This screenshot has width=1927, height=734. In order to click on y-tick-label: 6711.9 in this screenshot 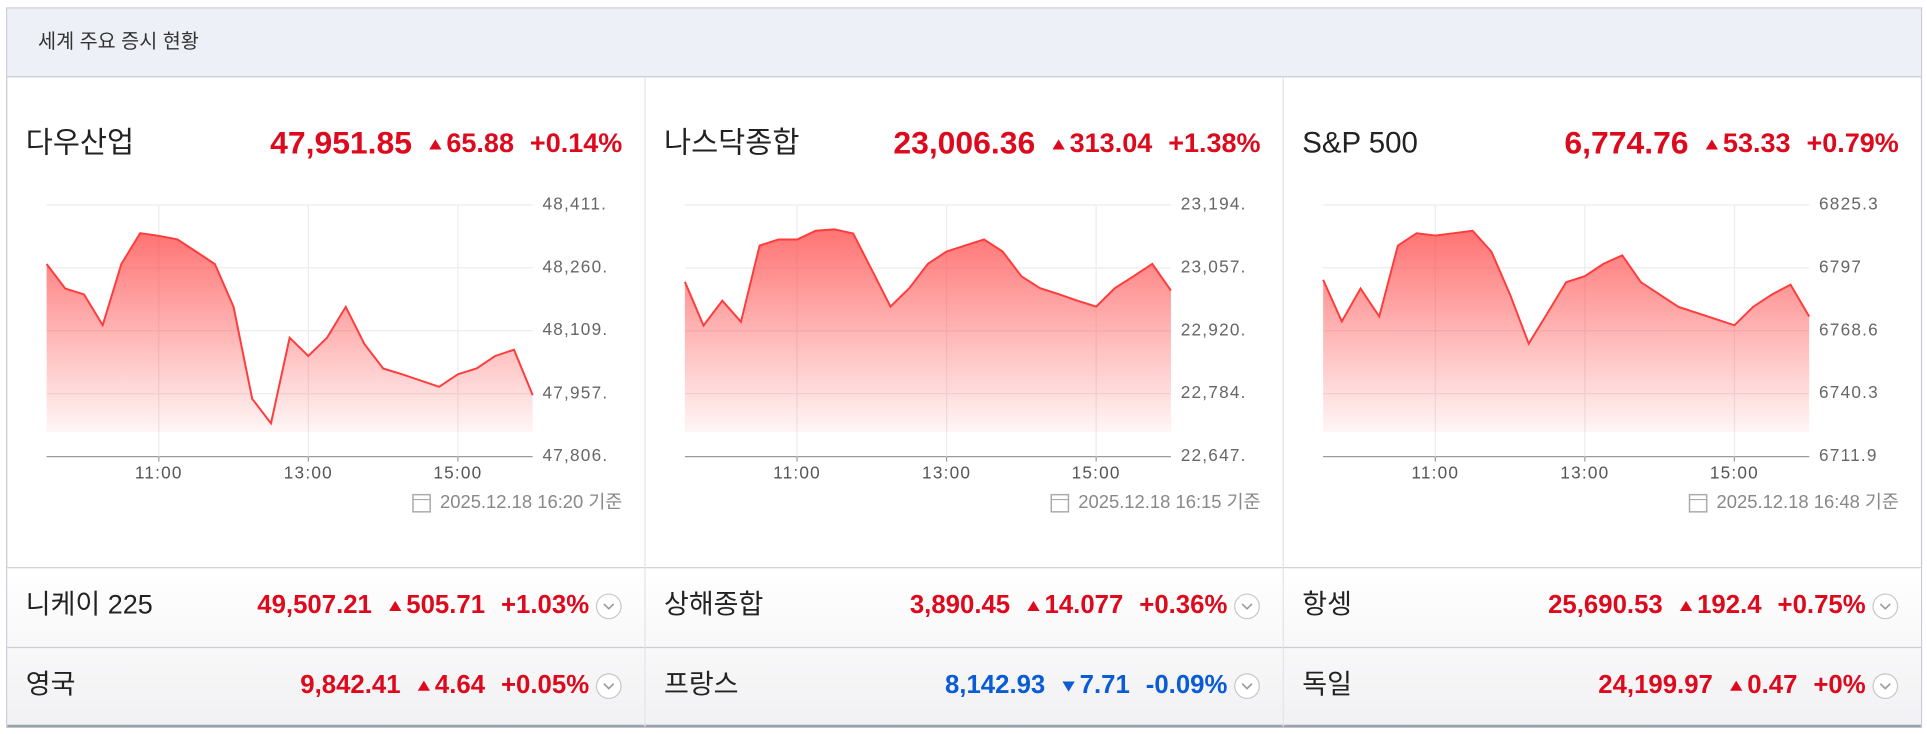, I will do `click(1848, 455)`.